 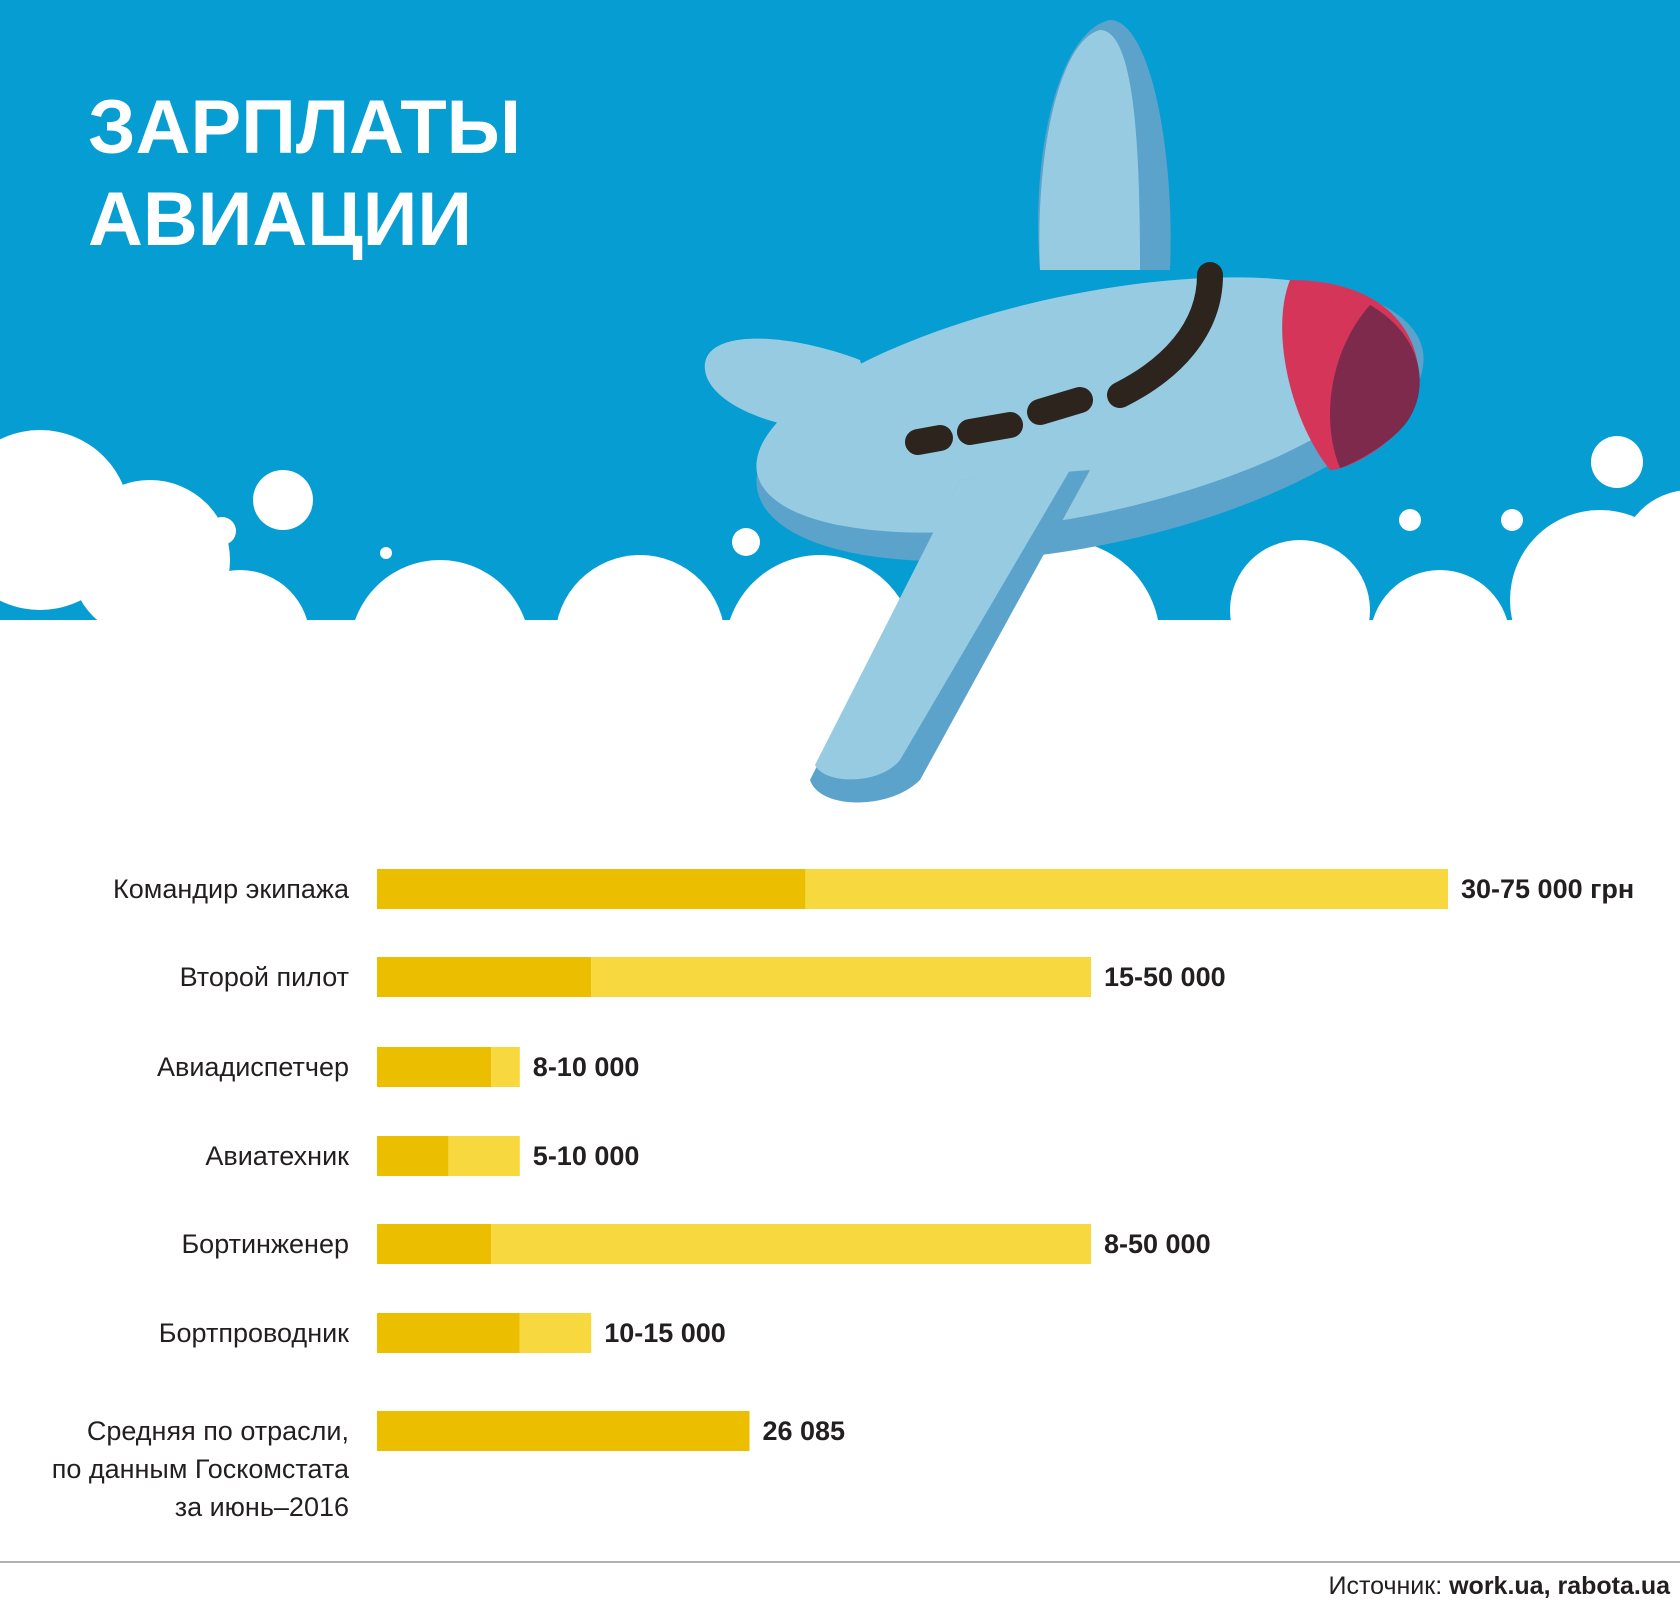 I want to click on title: ЗАРПЛАТЫ АВИАЦИИ, so click(x=305, y=173).